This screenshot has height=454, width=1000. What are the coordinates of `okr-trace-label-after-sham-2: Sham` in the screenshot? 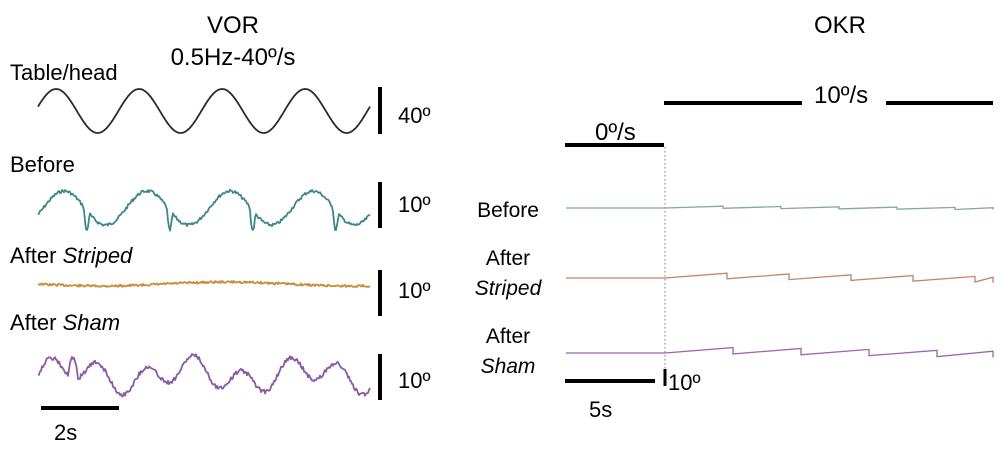 It's located at (508, 366).